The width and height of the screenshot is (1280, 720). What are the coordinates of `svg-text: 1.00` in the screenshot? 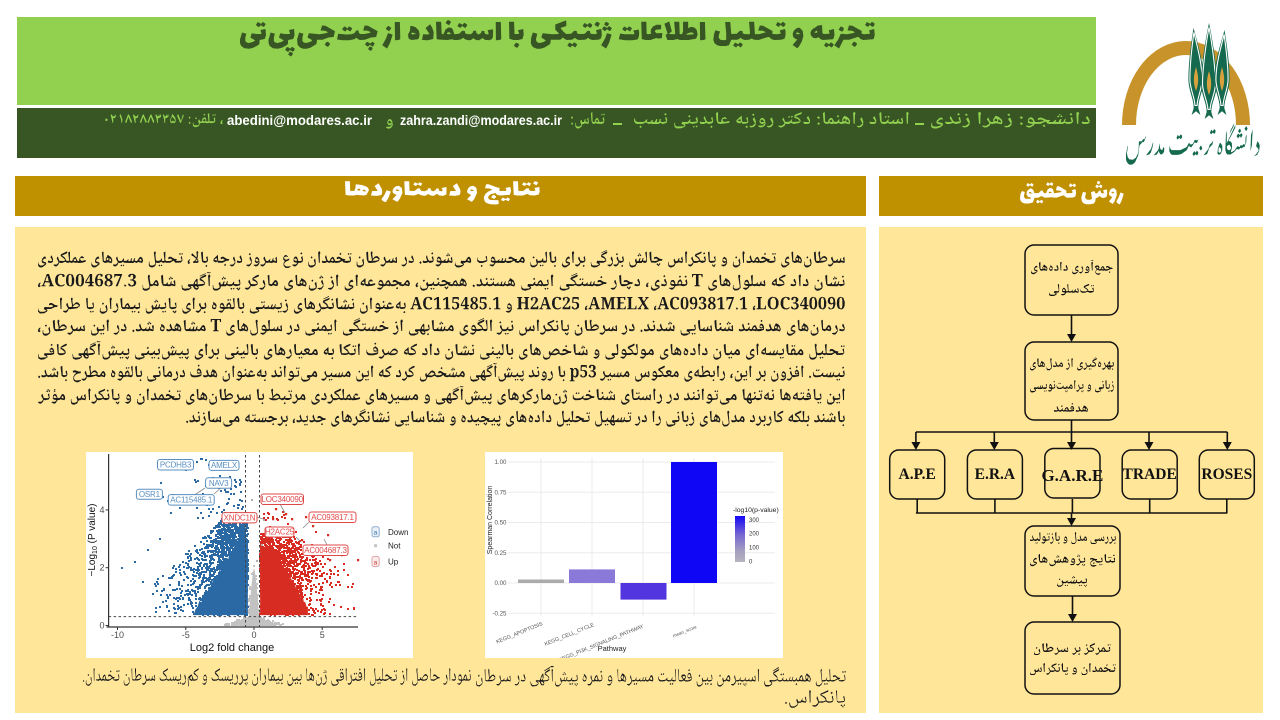 It's located at (500, 462).